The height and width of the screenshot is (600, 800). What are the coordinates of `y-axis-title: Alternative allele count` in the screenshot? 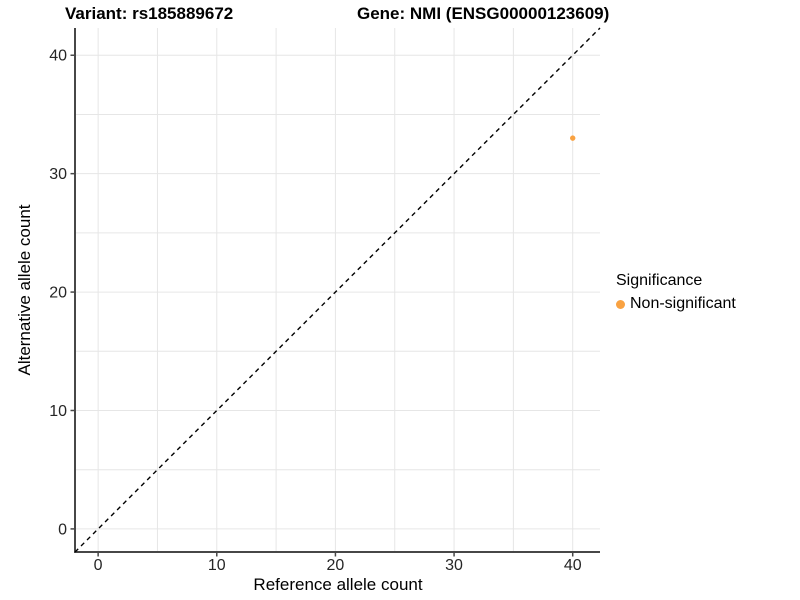 It's located at (24, 290).